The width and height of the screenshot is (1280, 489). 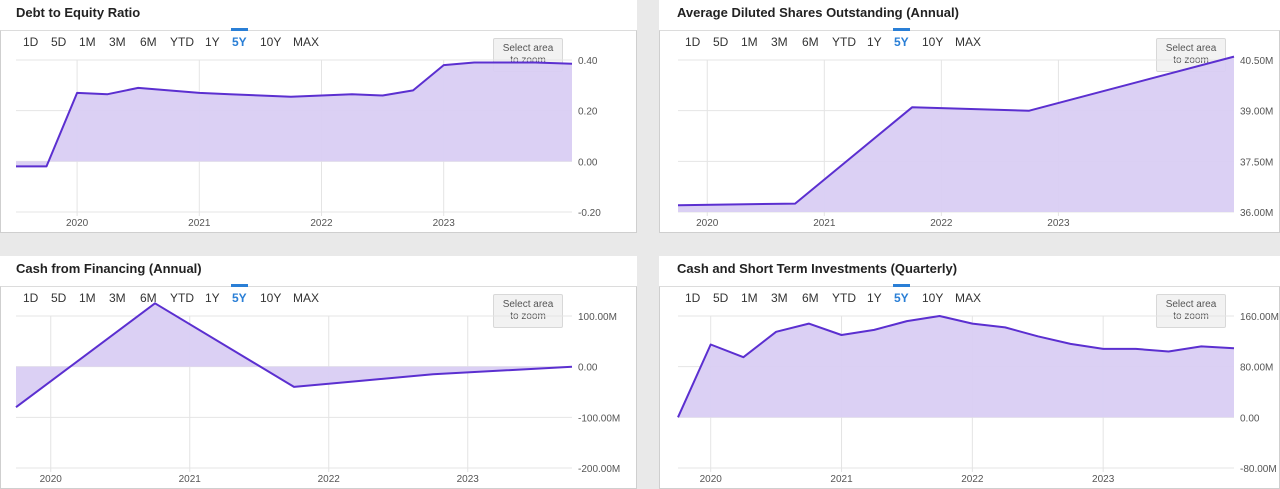 What do you see at coordinates (599, 418) in the screenshot?
I see `y-tick-label: -100.00M` at bounding box center [599, 418].